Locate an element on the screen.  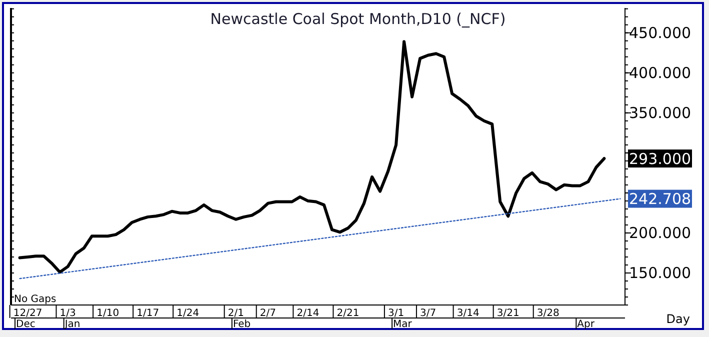
text: Feb is located at coordinates (241, 324).